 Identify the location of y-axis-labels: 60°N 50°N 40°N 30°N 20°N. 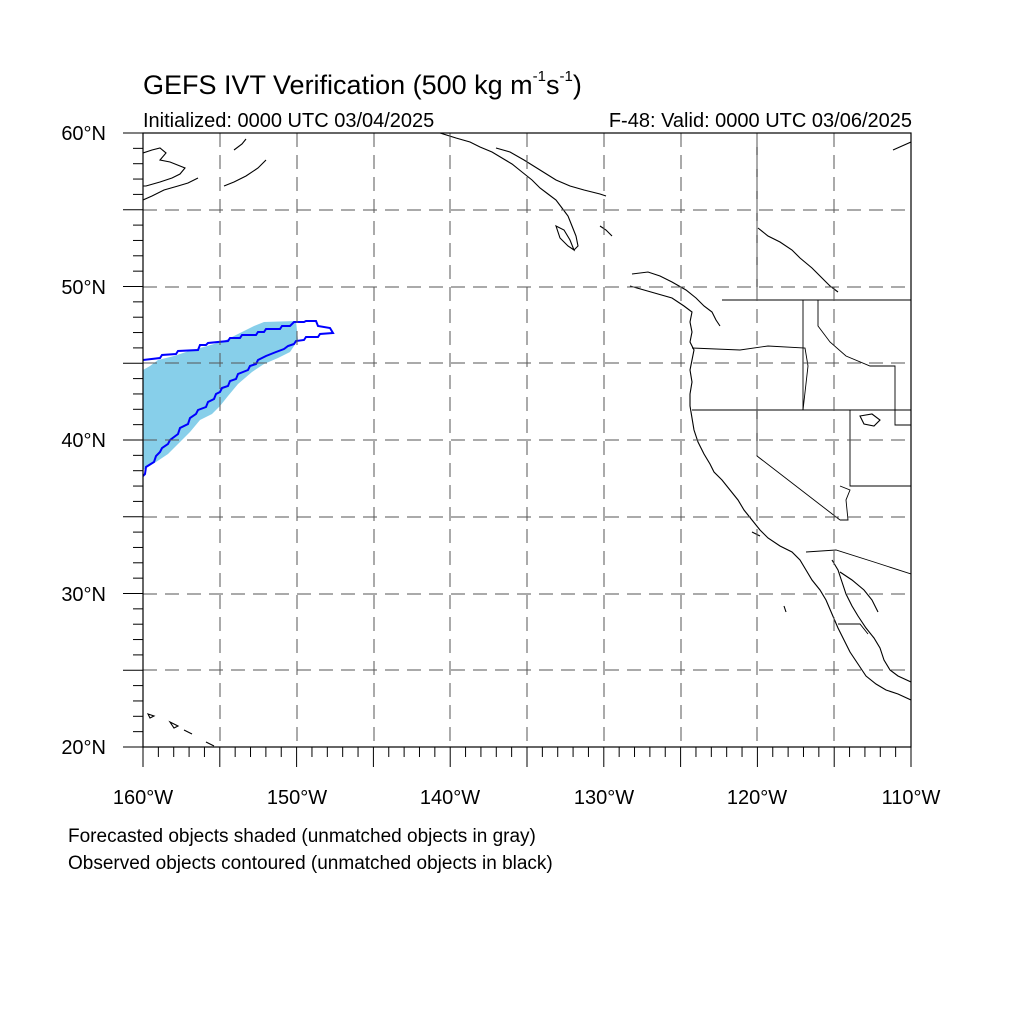
(83, 441).